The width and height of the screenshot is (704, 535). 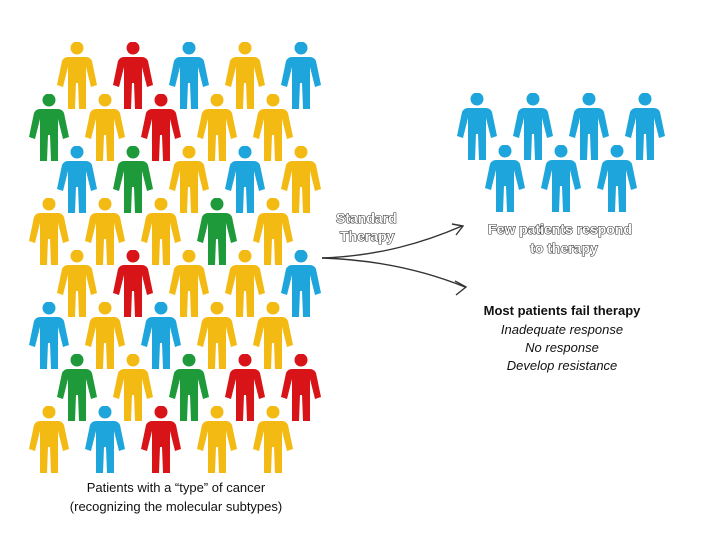 What do you see at coordinates (562, 365) in the screenshot?
I see `non-responders-item-resistance: Develop resistance` at bounding box center [562, 365].